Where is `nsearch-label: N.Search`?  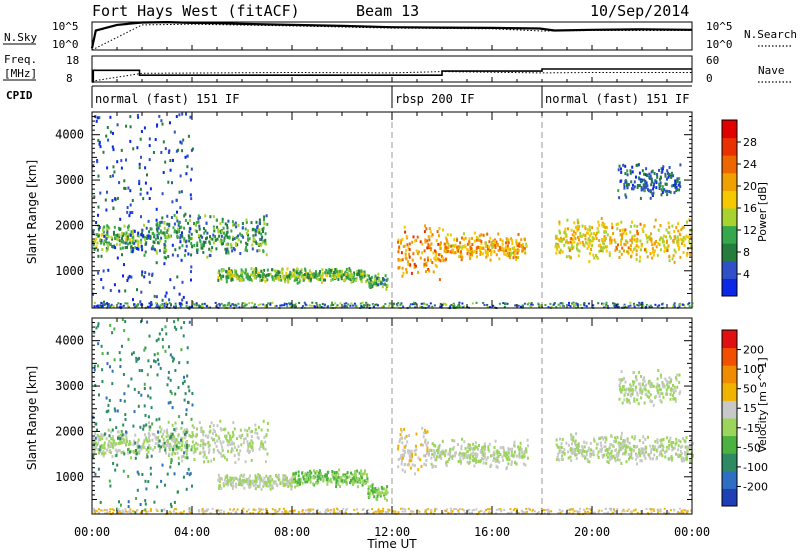
nsearch-label: N.Search is located at coordinates (770, 34).